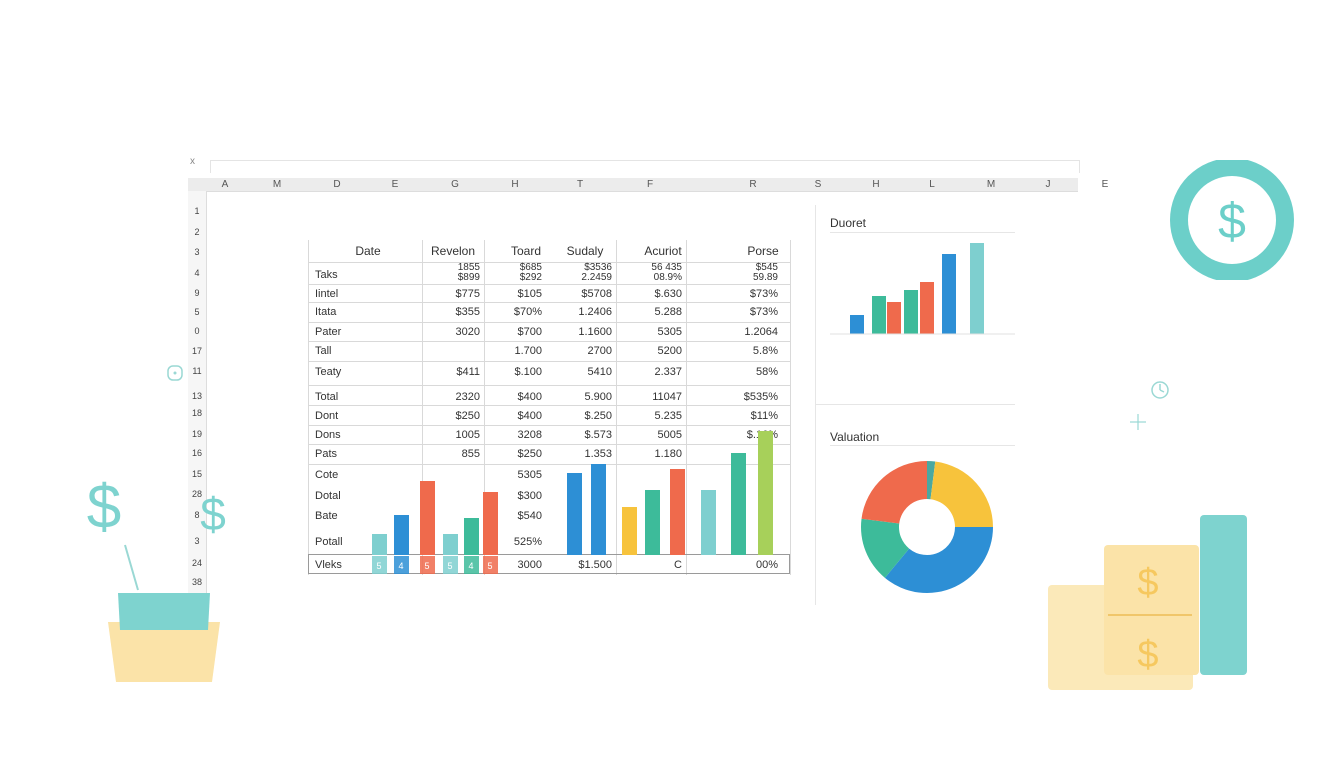  Describe the element at coordinates (328, 565) in the screenshot. I see `footer-label: Vleks` at that location.